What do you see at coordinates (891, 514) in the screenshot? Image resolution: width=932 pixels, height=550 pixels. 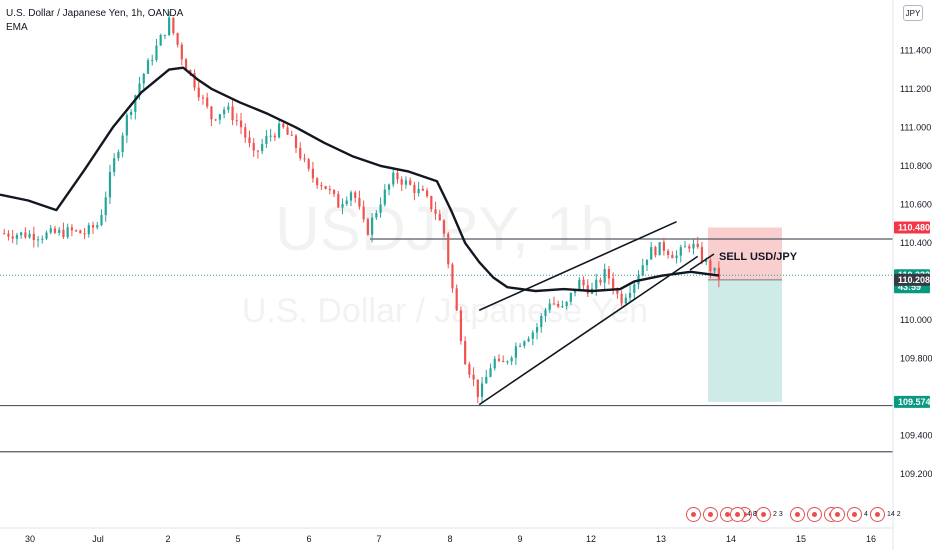 I see `event-count: 14` at bounding box center [891, 514].